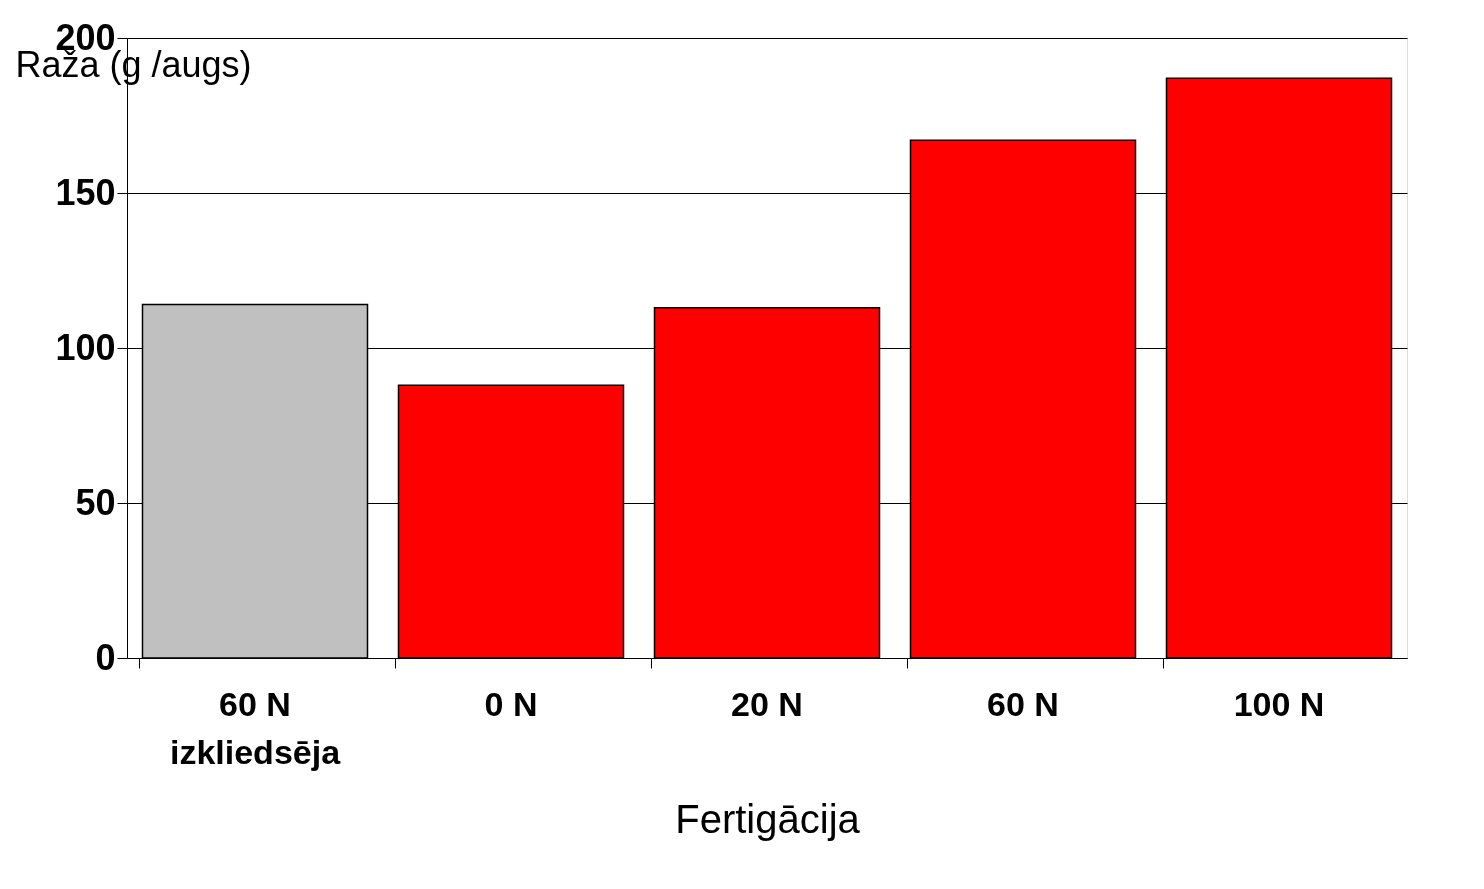 This screenshot has height=889, width=1484. What do you see at coordinates (105, 657) in the screenshot?
I see `y-tick-label: 0` at bounding box center [105, 657].